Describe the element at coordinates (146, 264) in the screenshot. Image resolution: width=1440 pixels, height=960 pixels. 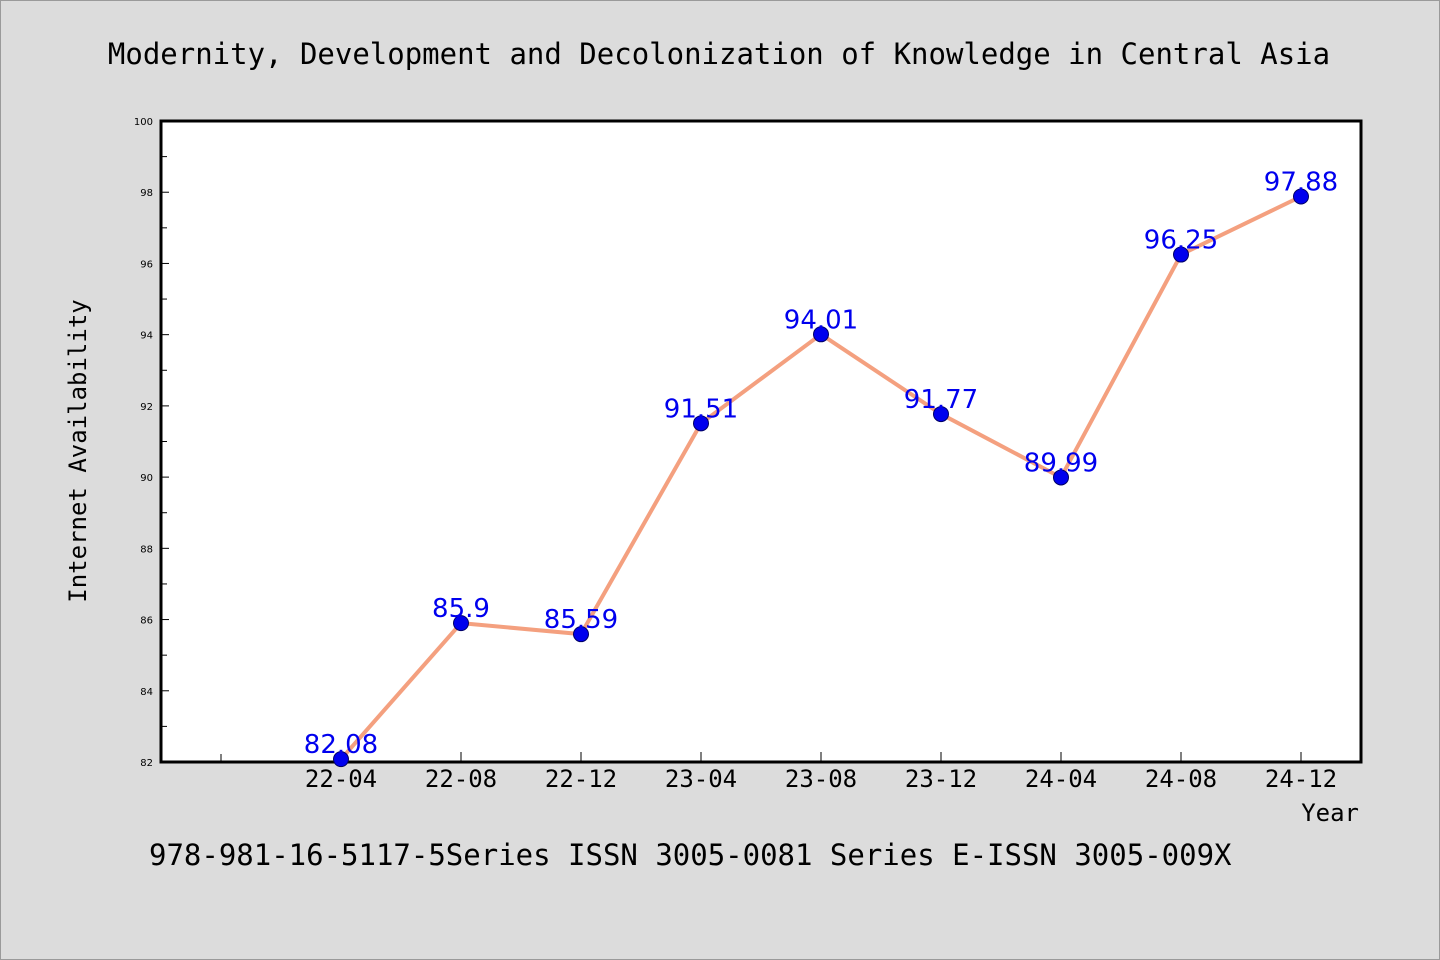
I see `y-tick-label: 96` at that location.